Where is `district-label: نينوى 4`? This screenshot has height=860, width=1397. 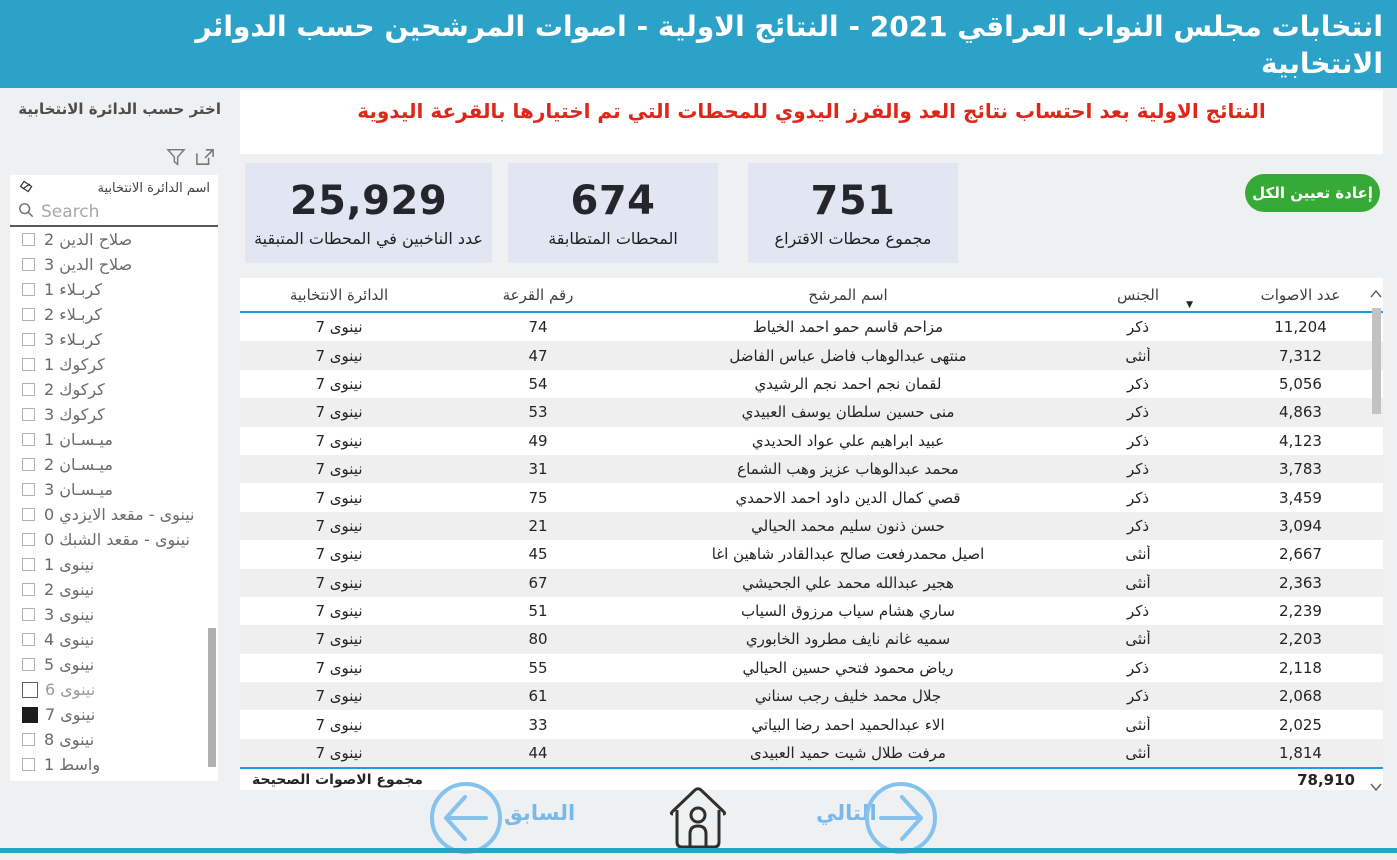
district-label: نينوى 4 is located at coordinates (69, 639).